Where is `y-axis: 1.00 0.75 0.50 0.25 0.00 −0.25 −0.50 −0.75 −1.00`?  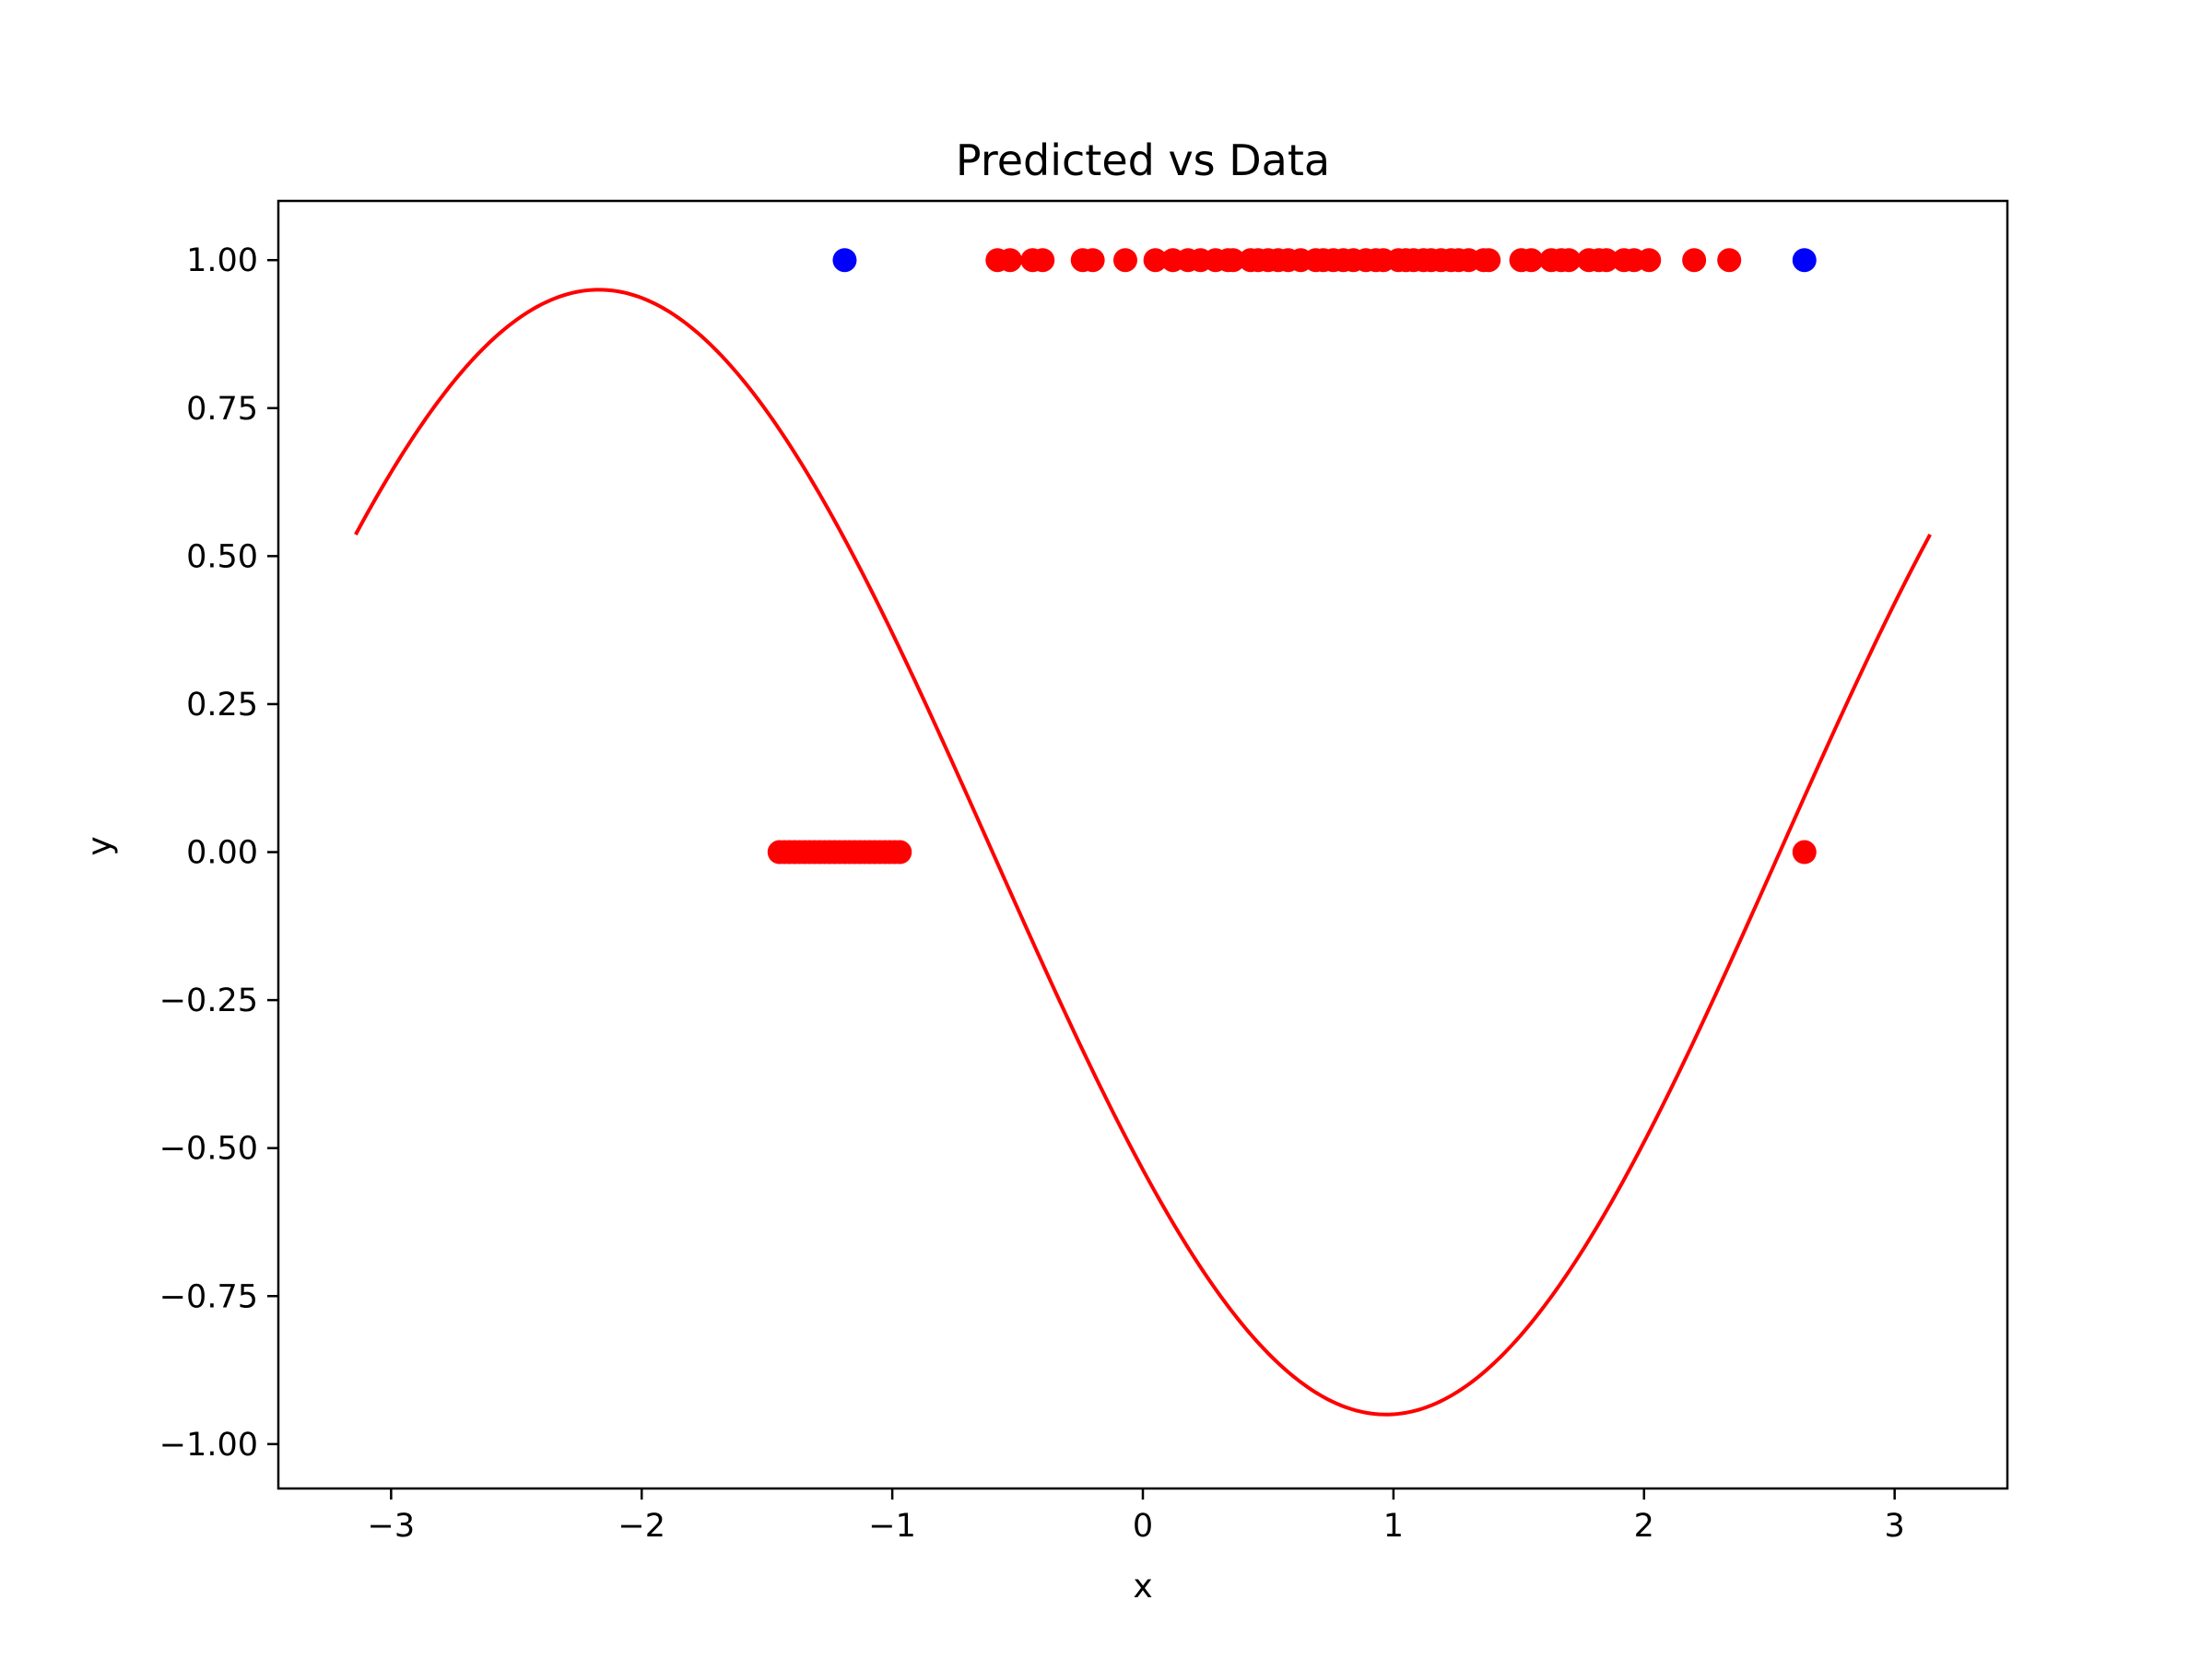 y-axis: 1.00 0.75 0.50 0.25 0.00 −0.25 −0.50 −0.75 −1.00 is located at coordinates (218, 853).